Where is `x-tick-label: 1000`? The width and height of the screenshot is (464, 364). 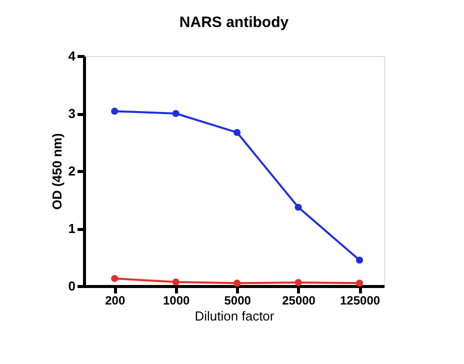
x-tick-label: 1000 is located at coordinates (176, 301).